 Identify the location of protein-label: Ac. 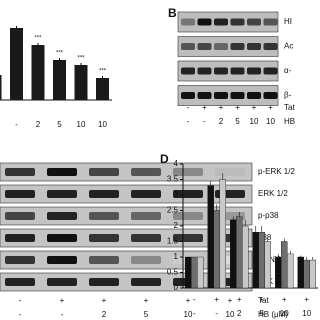
(288, 46).